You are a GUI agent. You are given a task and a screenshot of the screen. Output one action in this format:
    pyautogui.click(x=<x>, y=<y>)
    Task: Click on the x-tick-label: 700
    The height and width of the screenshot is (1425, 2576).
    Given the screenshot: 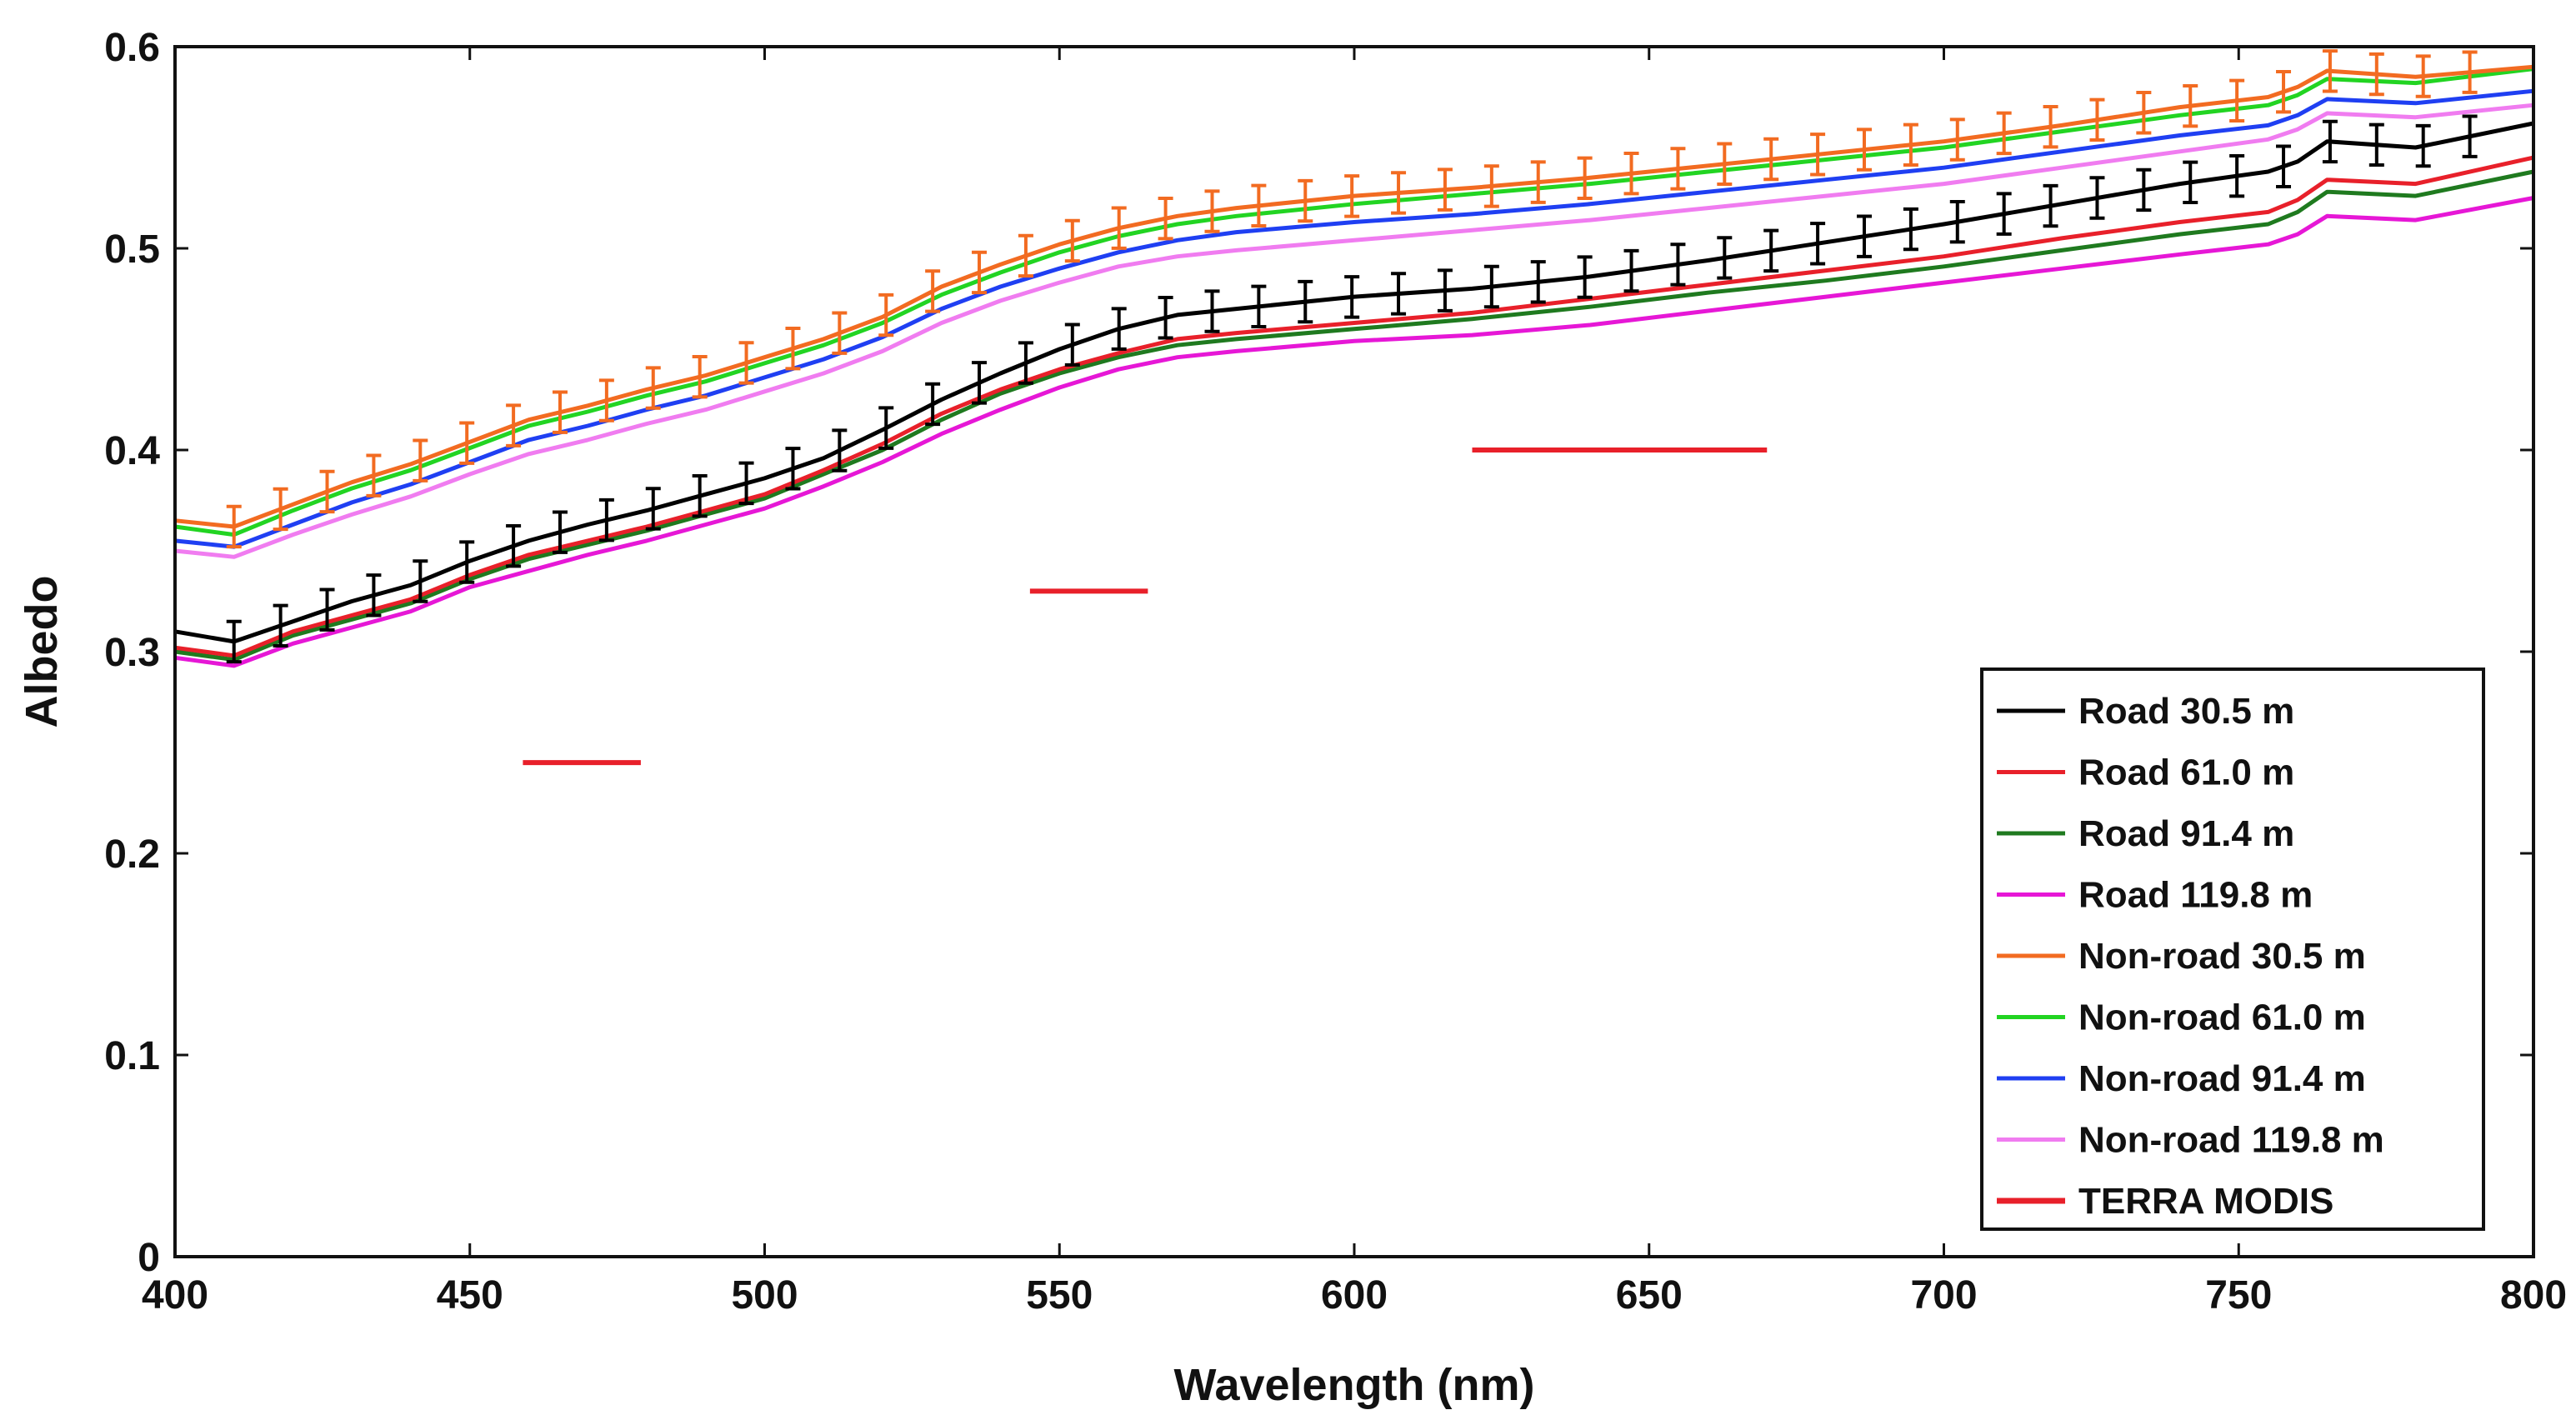 What is the action you would take?
    pyautogui.click(x=1944, y=1295)
    